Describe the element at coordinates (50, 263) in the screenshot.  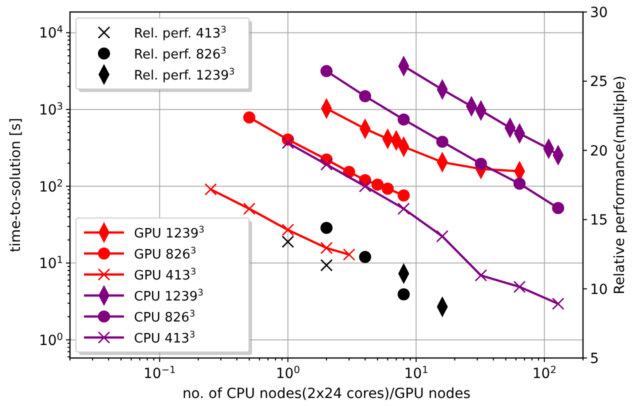
I see `y-tick-label: 10$^{1}$` at that location.